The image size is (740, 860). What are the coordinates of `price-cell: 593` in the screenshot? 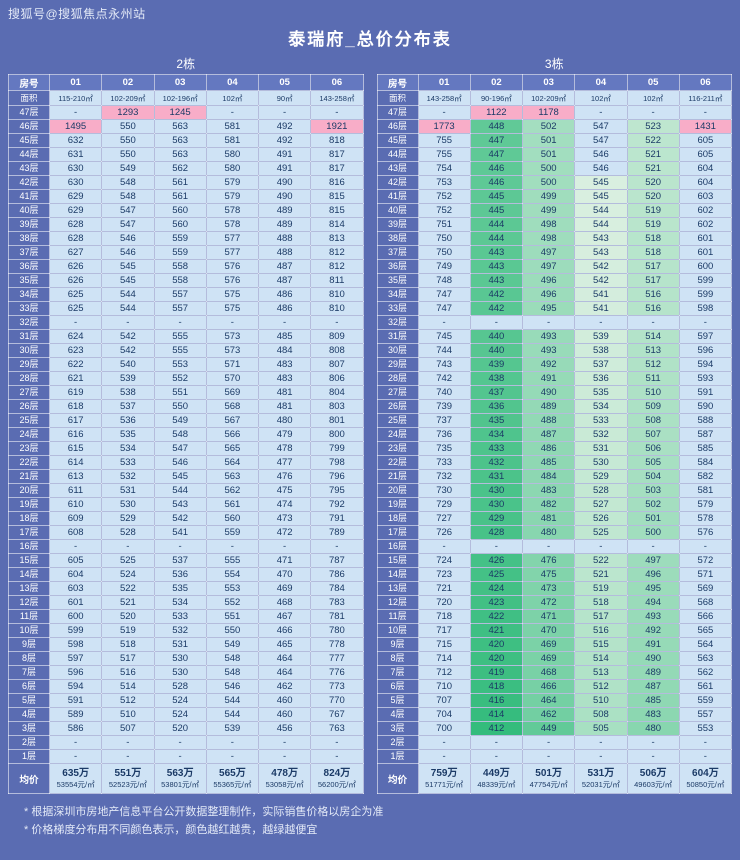 It's located at (705, 378).